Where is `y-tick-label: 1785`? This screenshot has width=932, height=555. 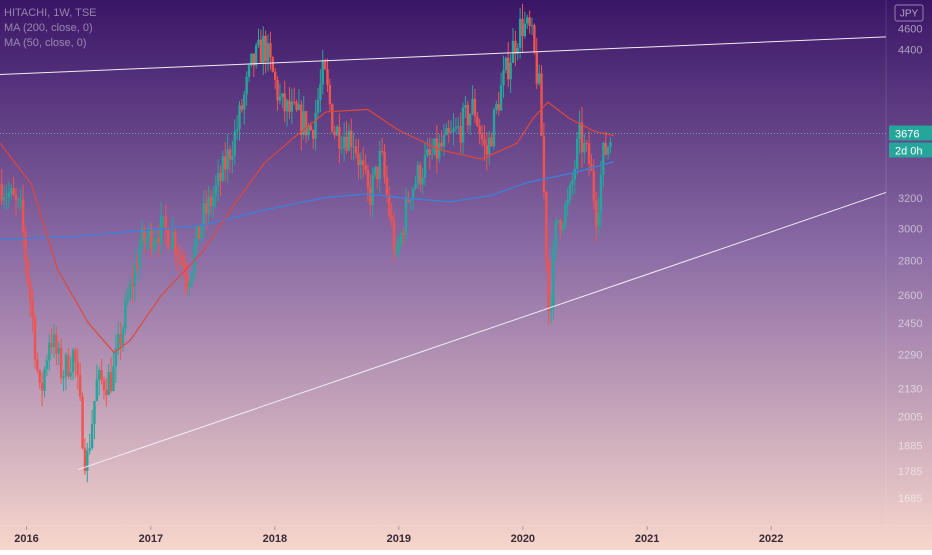 y-tick-label: 1785 is located at coordinates (910, 472).